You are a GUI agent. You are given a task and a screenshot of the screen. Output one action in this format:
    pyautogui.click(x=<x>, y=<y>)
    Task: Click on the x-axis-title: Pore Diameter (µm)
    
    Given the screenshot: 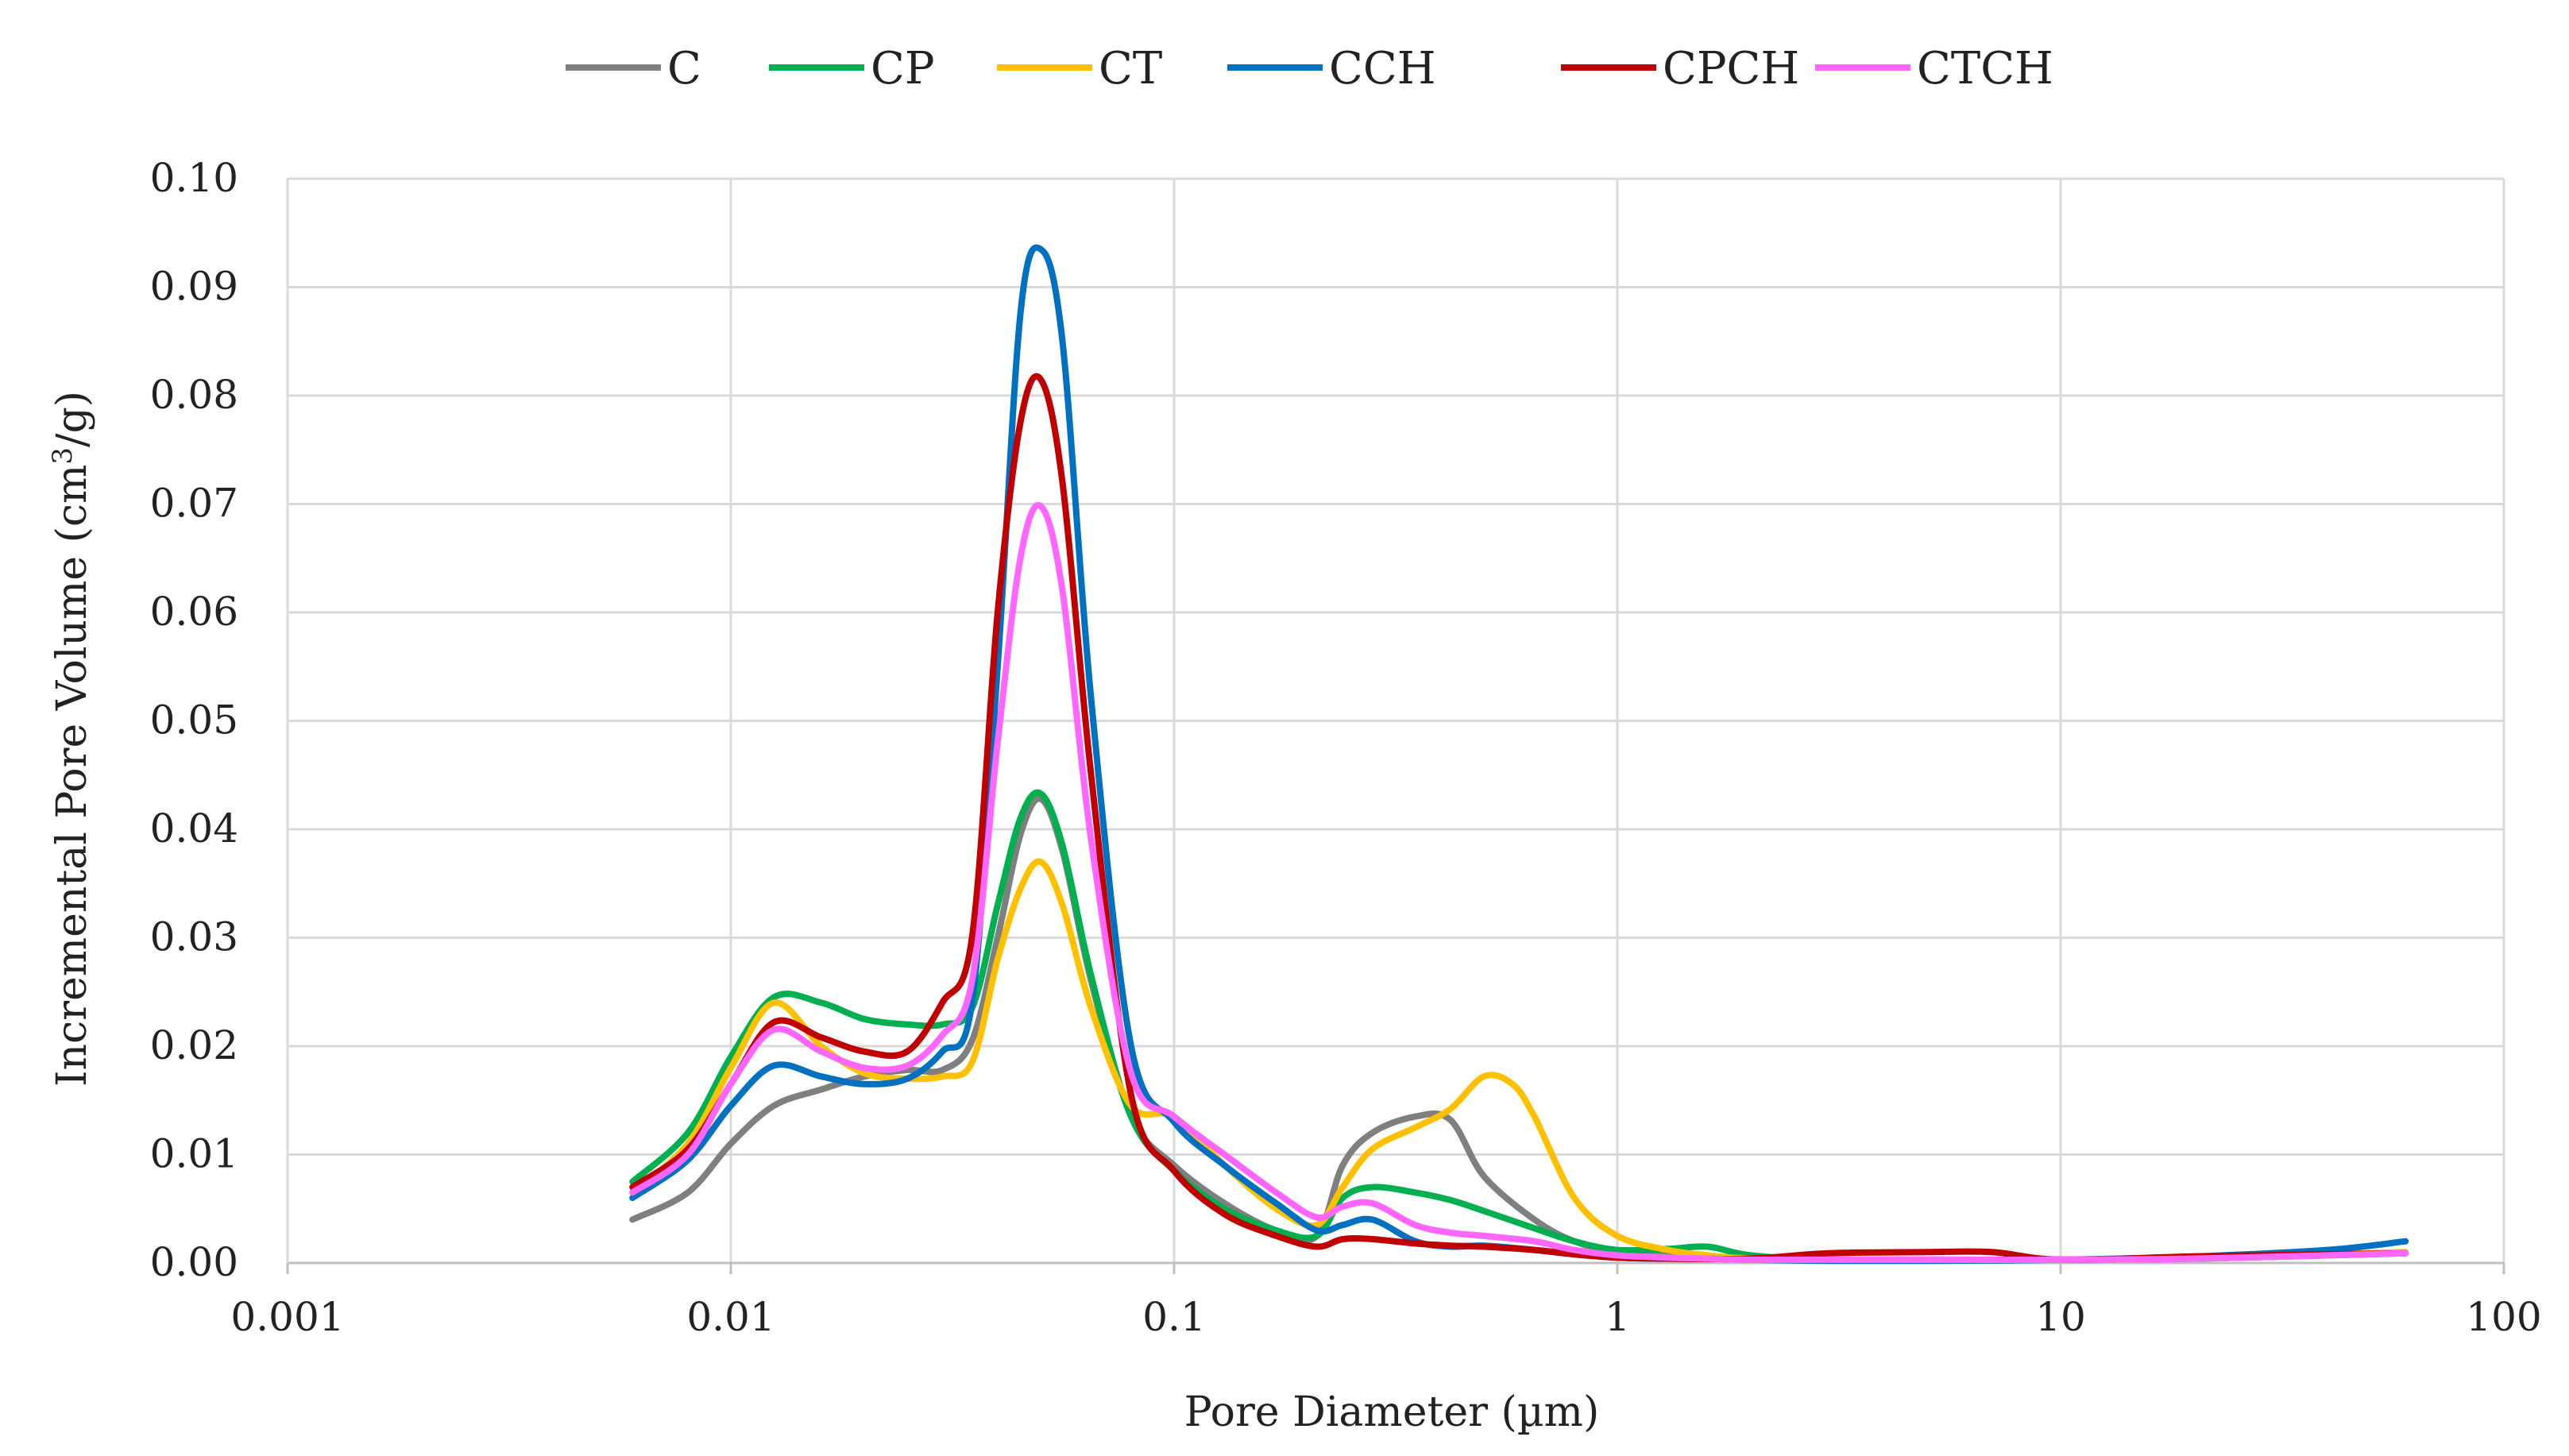 What is the action you would take?
    pyautogui.click(x=1392, y=1412)
    